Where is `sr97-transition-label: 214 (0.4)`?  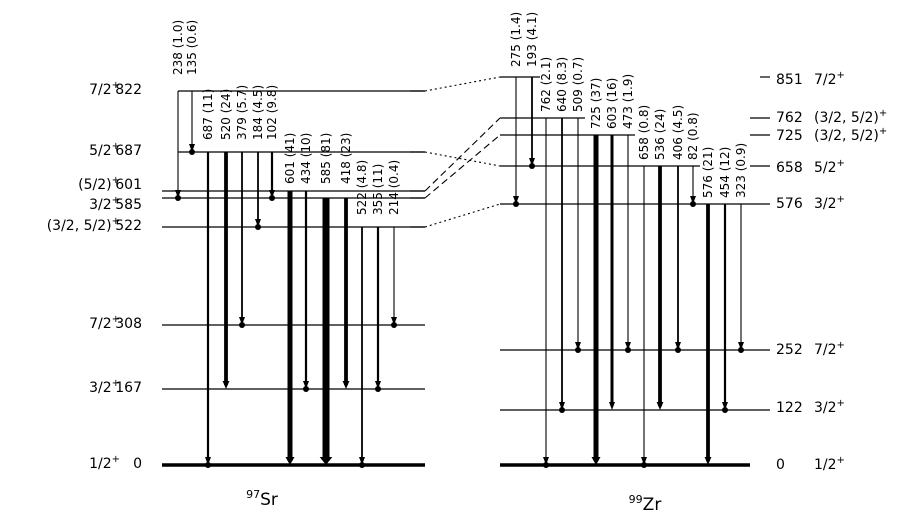 sr97-transition-label: 214 (0.4) is located at coordinates (394, 187).